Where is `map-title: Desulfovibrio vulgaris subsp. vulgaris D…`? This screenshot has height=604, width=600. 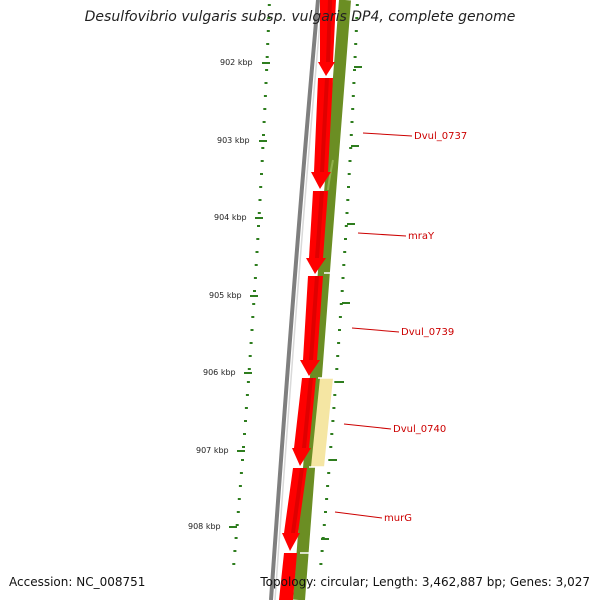
map-title: Desulfovibrio vulgaris subsp. vulgaris D… is located at coordinates (300, 17).